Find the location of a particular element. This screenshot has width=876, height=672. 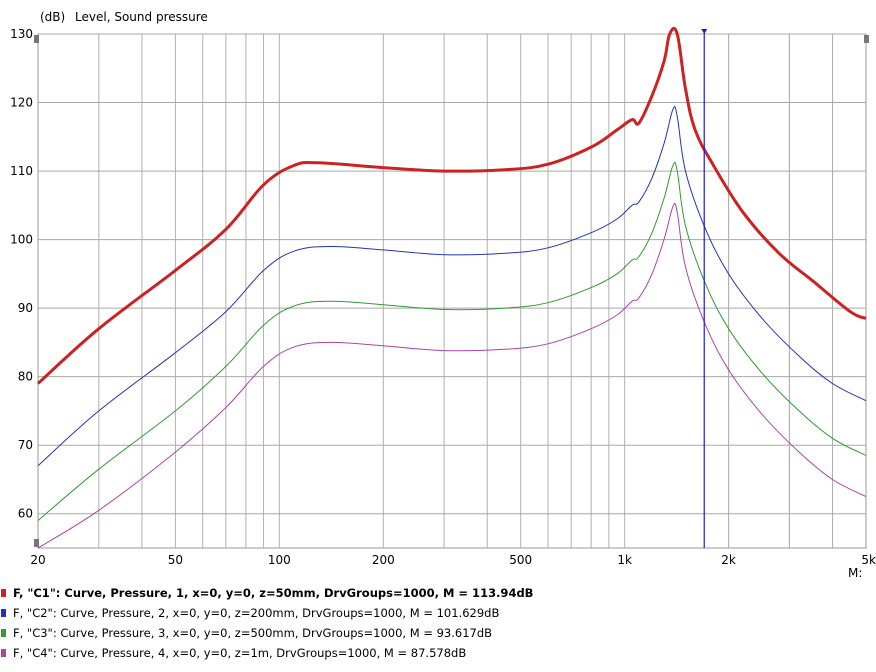

y-axis-label: (dB) Level, Sound pressure is located at coordinates (124, 17).